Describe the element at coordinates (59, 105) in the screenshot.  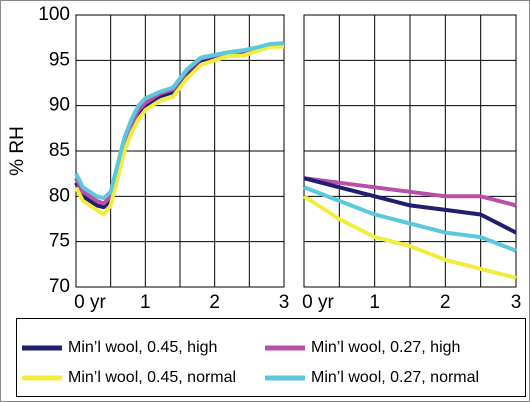
I see `y-tick-label: 90` at that location.